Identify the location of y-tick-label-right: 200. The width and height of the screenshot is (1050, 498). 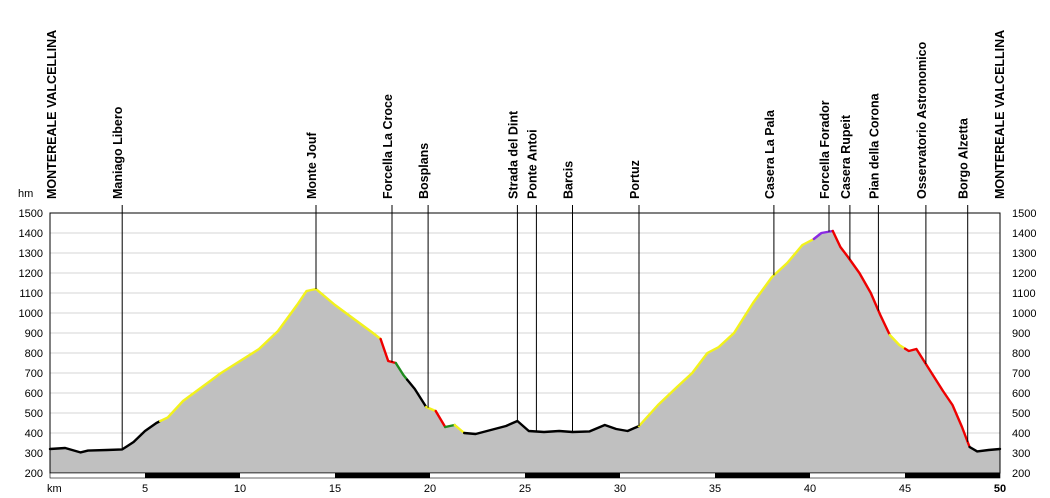
(1021, 474).